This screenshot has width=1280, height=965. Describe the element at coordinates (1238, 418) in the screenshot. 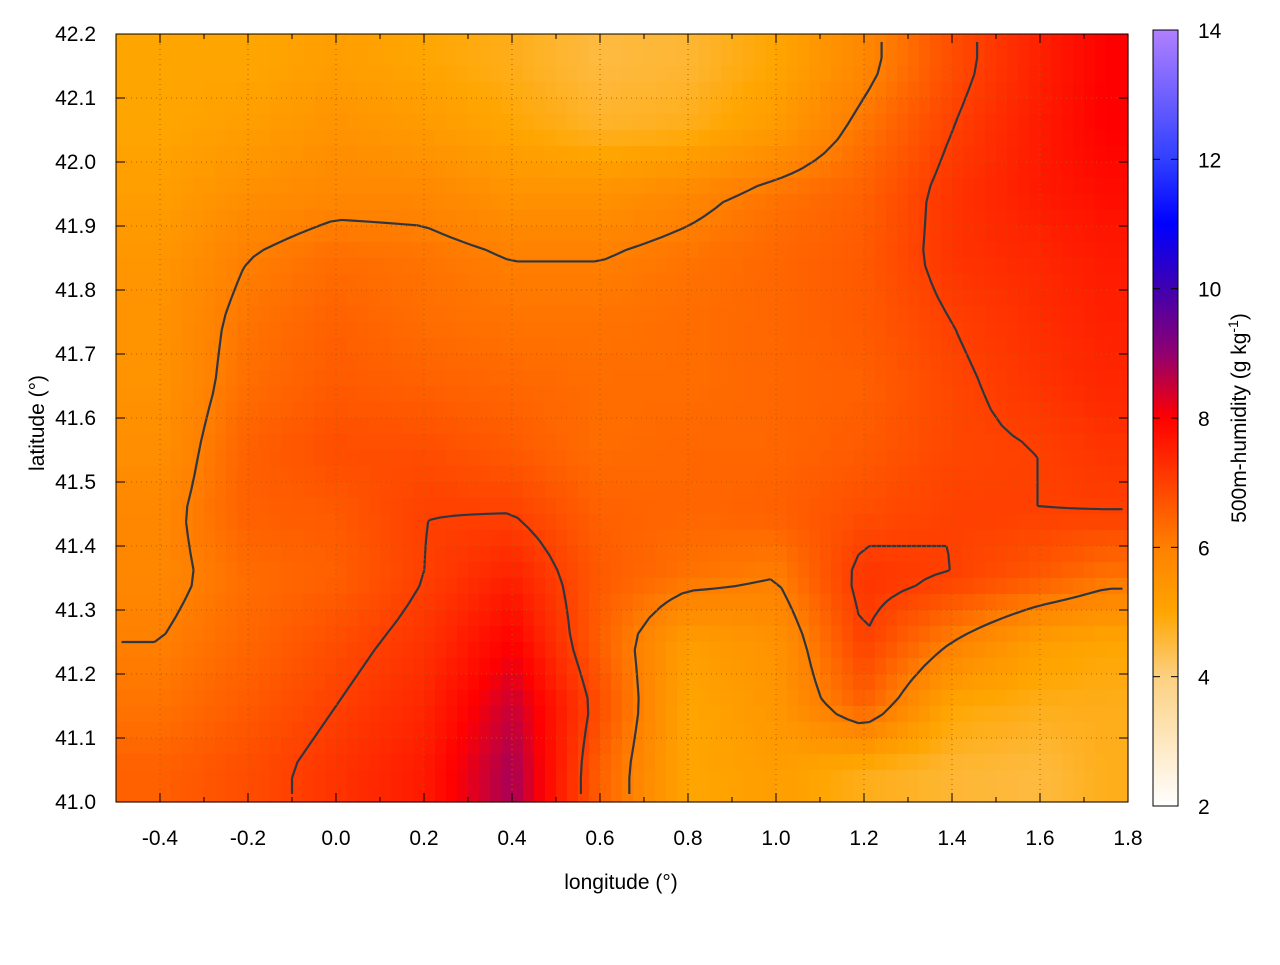

I see `colorbar-label: 500m-humidity (g kg-1)` at that location.